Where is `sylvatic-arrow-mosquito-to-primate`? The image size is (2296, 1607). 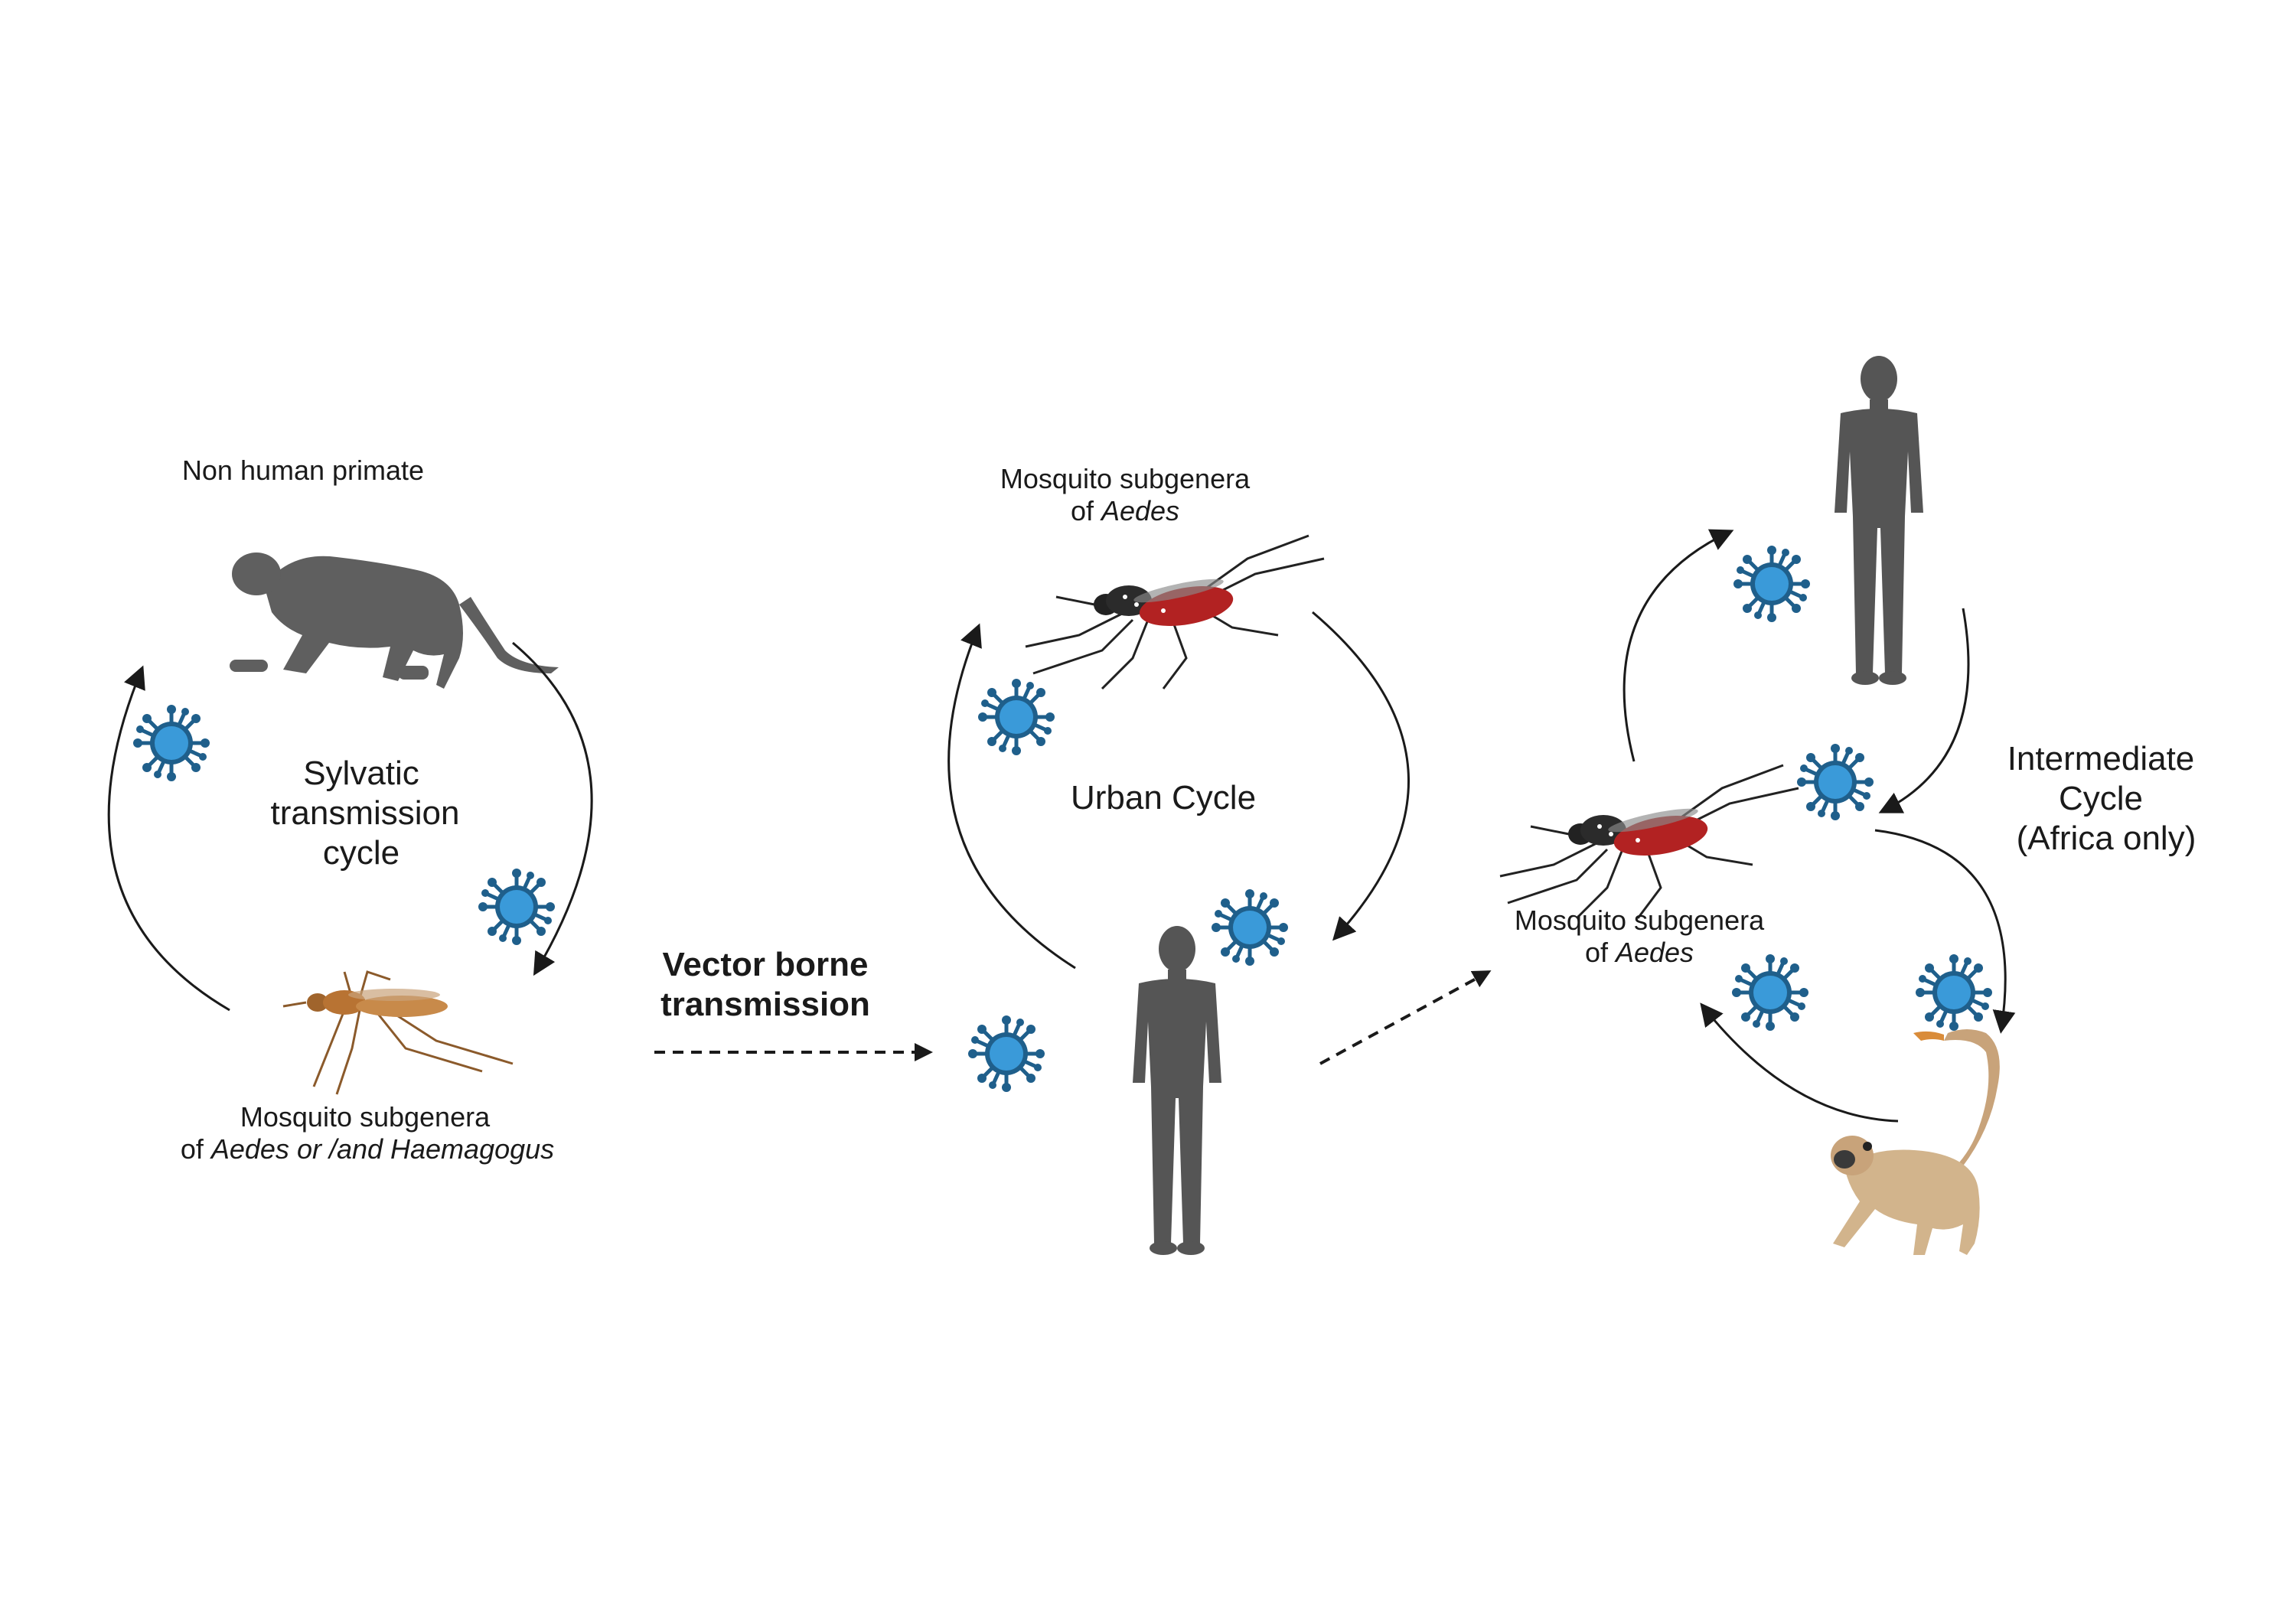
sylvatic-arrow-mosquito-to-primate is located at coordinates (168, 838).